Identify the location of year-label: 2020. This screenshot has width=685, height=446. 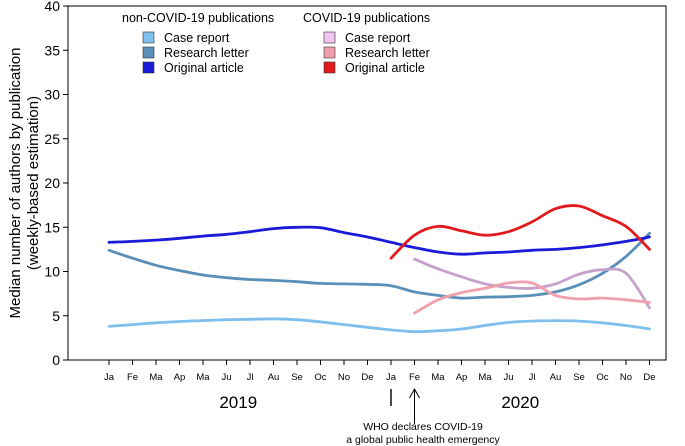
(520, 402).